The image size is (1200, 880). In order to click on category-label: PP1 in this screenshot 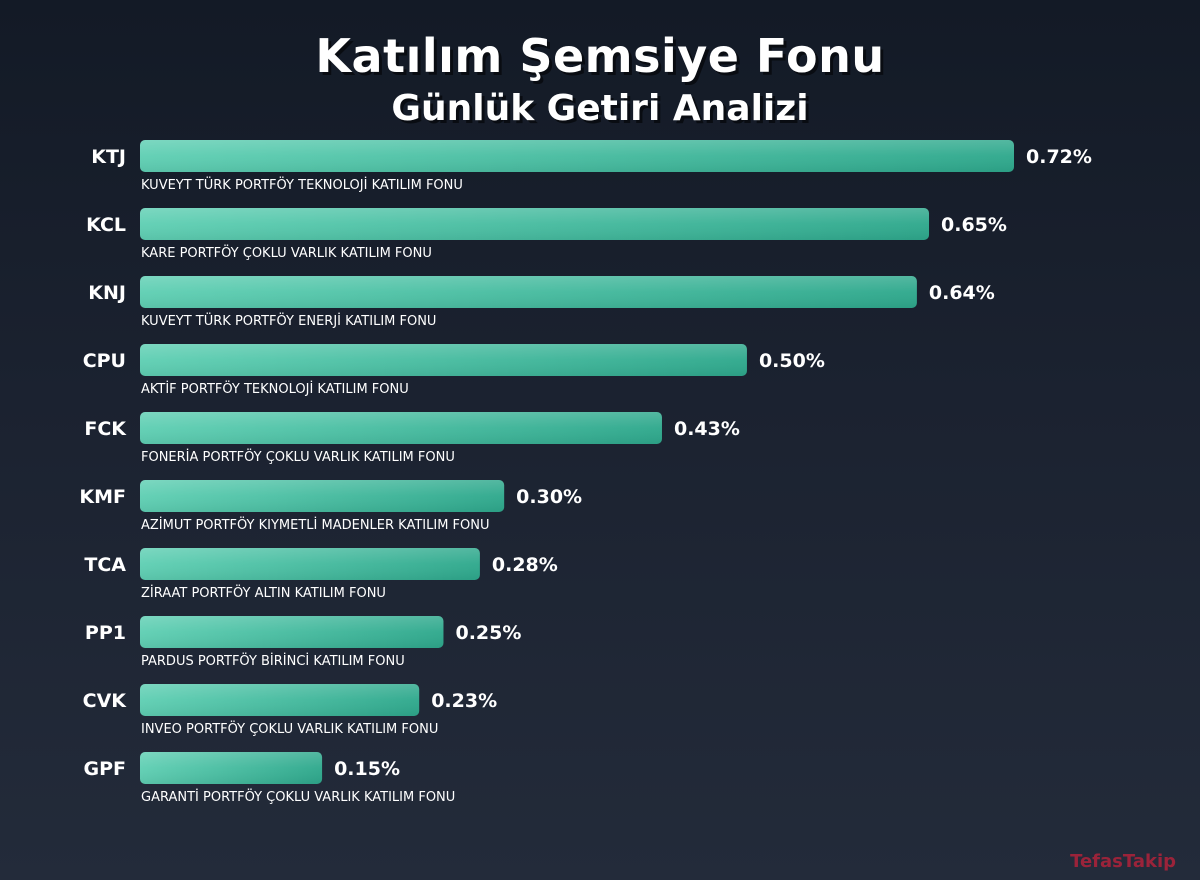, I will do `click(105, 633)`.